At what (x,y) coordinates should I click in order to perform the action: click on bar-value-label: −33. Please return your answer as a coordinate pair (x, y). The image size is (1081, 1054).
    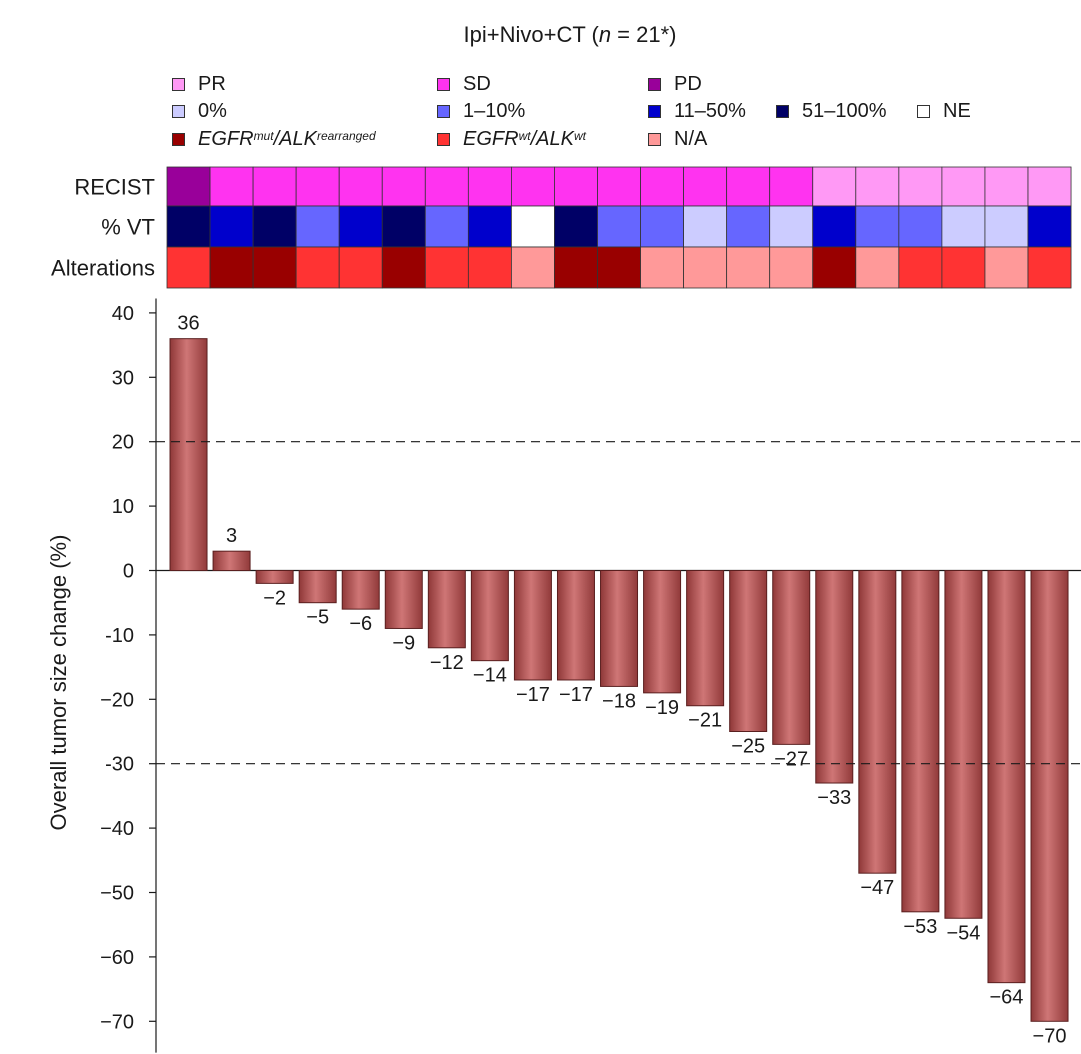
    Looking at the image, I should click on (834, 798).